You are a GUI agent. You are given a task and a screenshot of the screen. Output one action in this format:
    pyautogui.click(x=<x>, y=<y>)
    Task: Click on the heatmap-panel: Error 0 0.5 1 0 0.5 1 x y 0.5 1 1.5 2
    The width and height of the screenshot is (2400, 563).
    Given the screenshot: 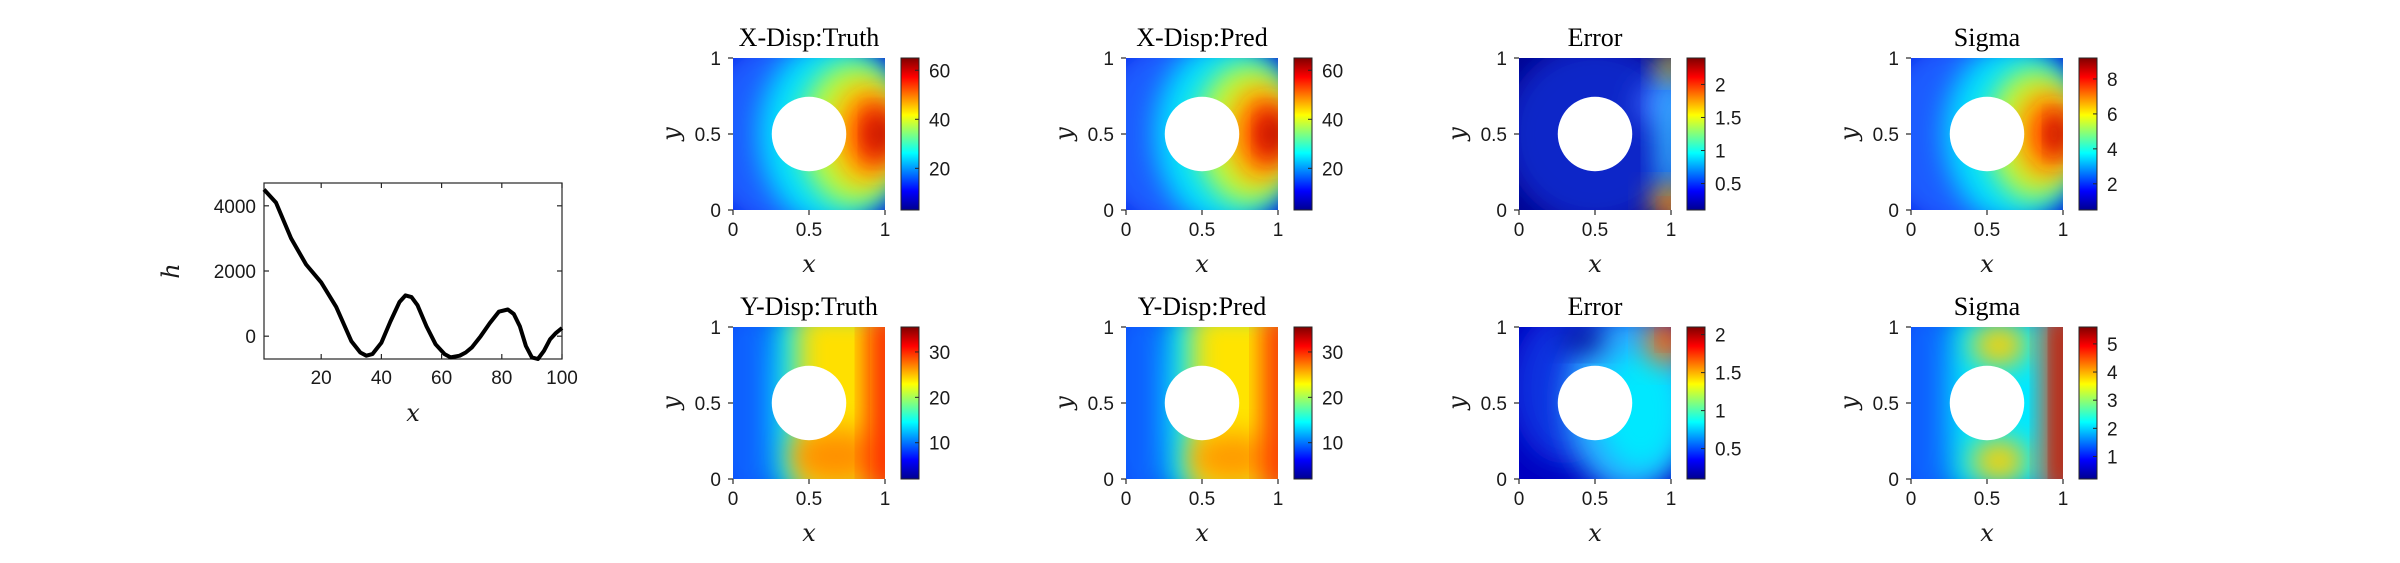 What is the action you would take?
    pyautogui.click(x=1592, y=150)
    